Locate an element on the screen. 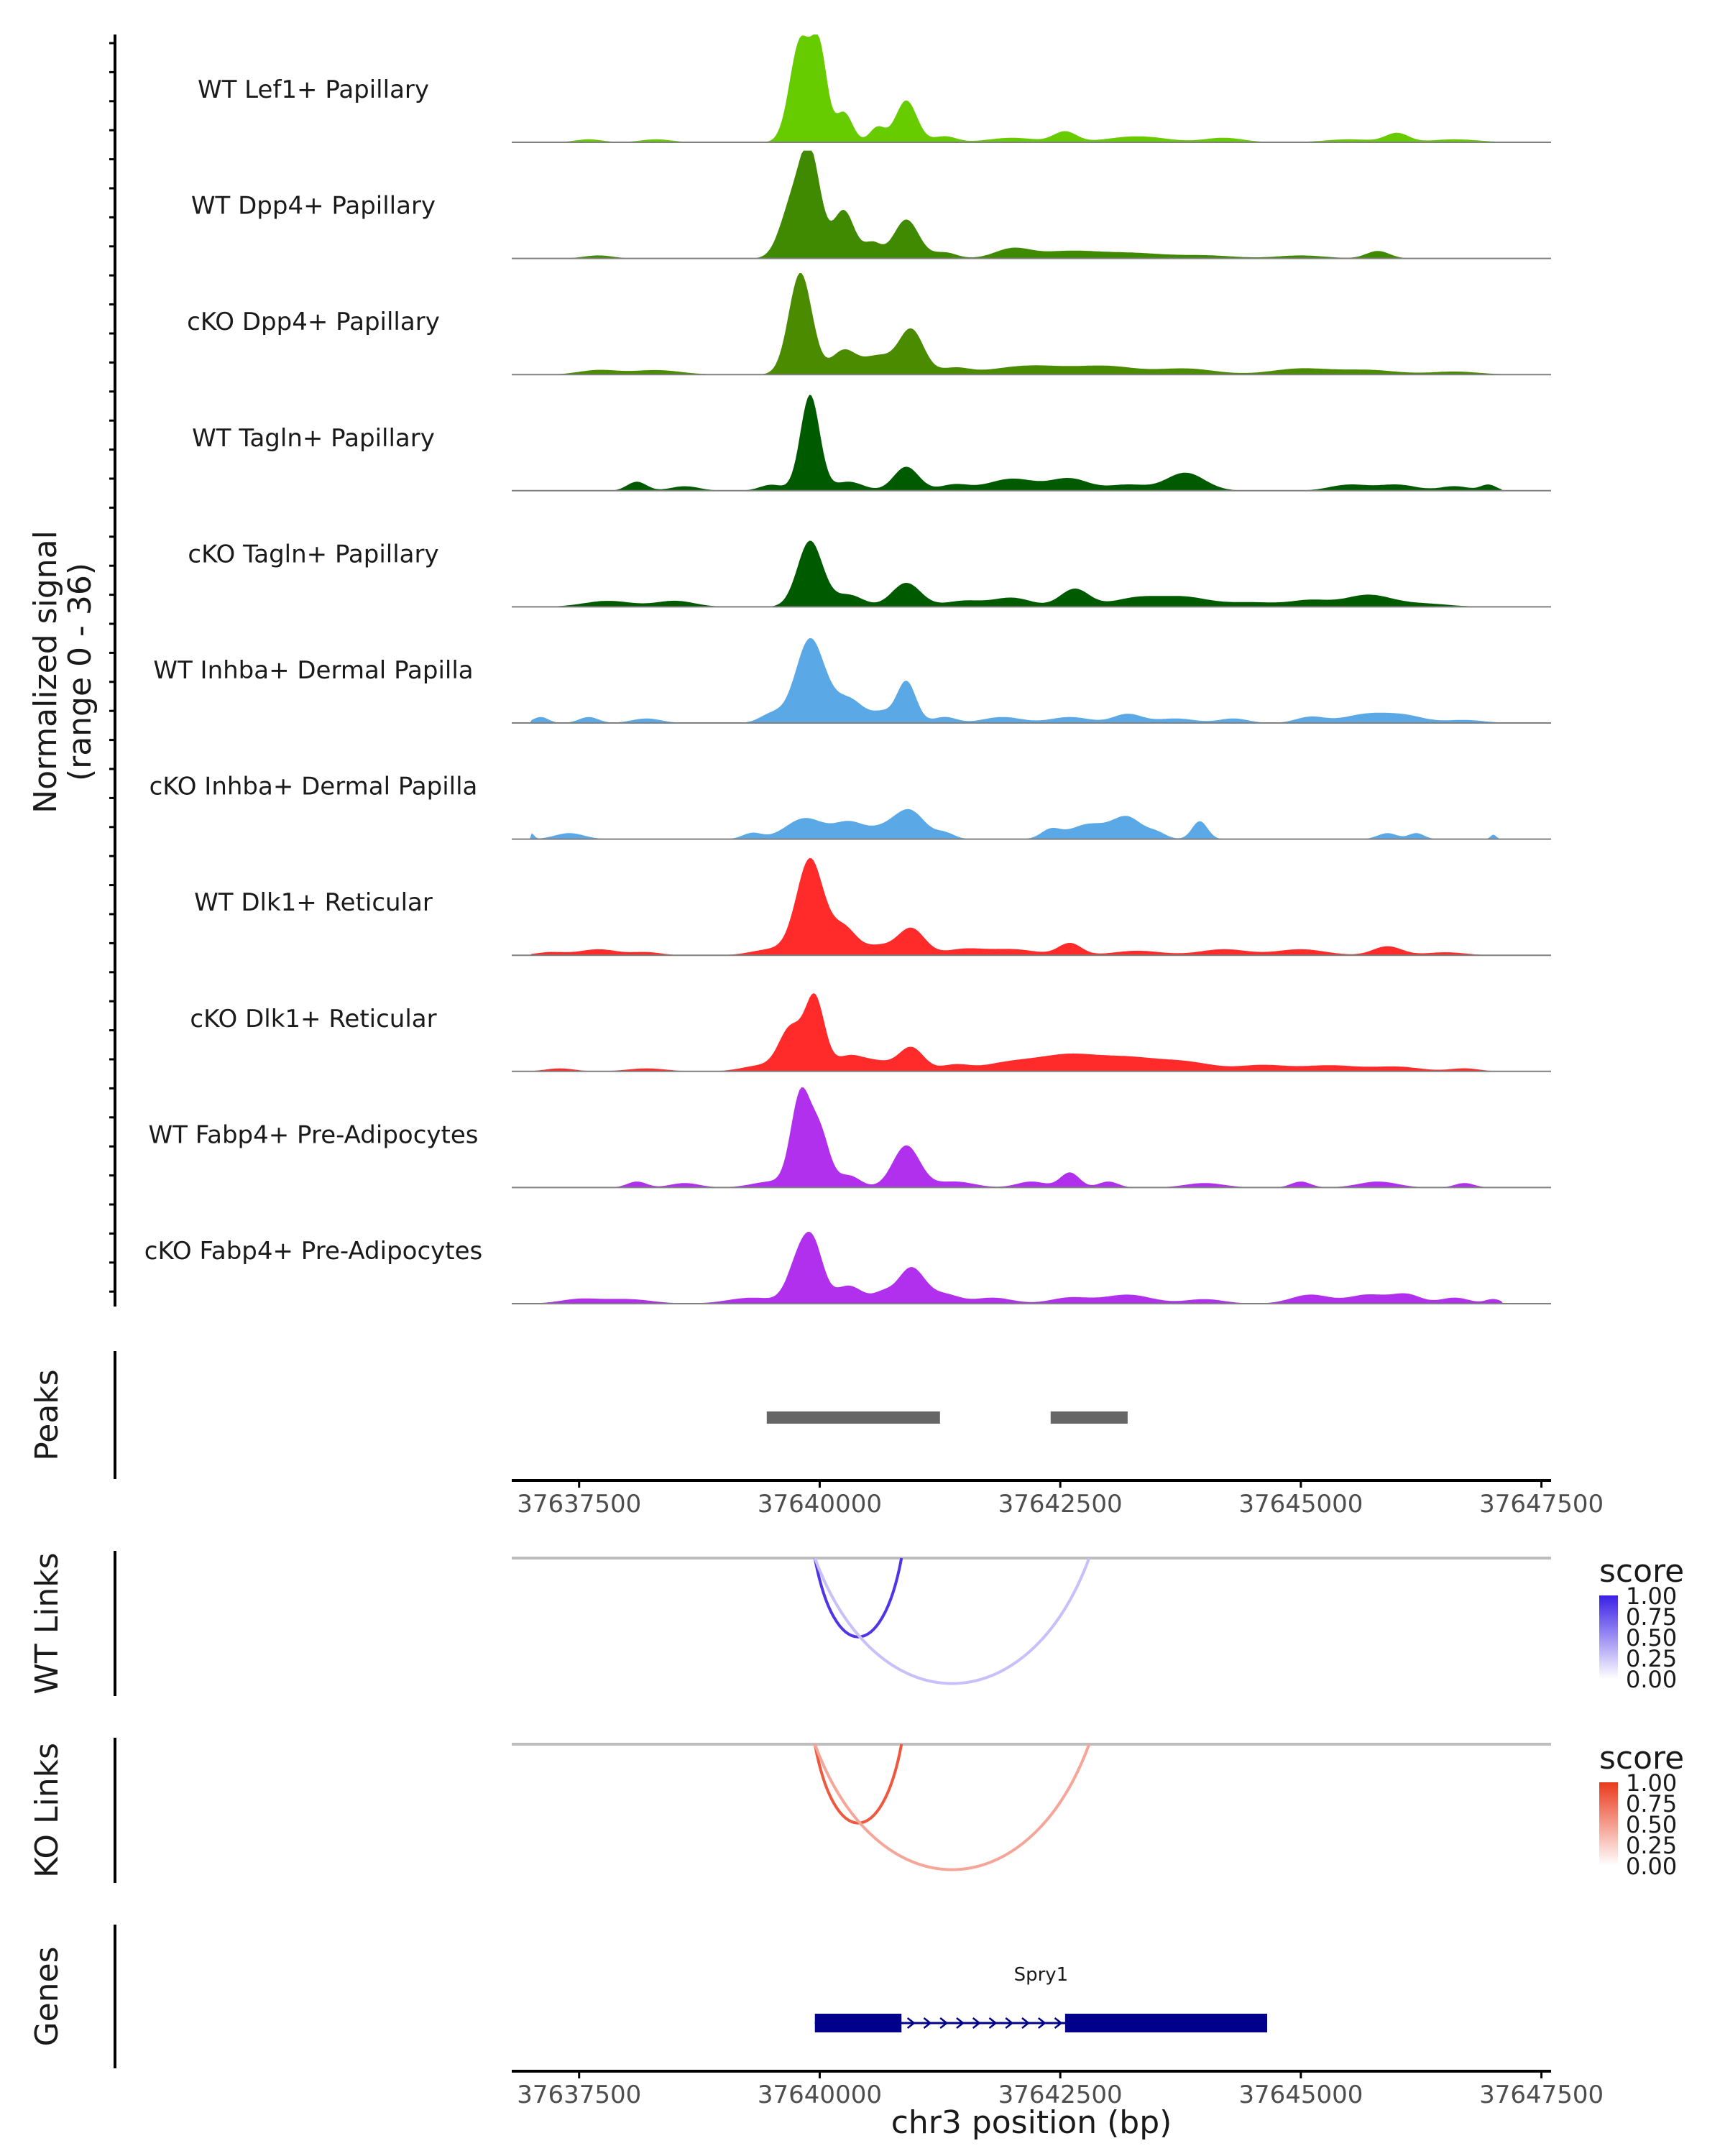  x-axis-title: chr3 position (bp) is located at coordinates (1031, 2122).